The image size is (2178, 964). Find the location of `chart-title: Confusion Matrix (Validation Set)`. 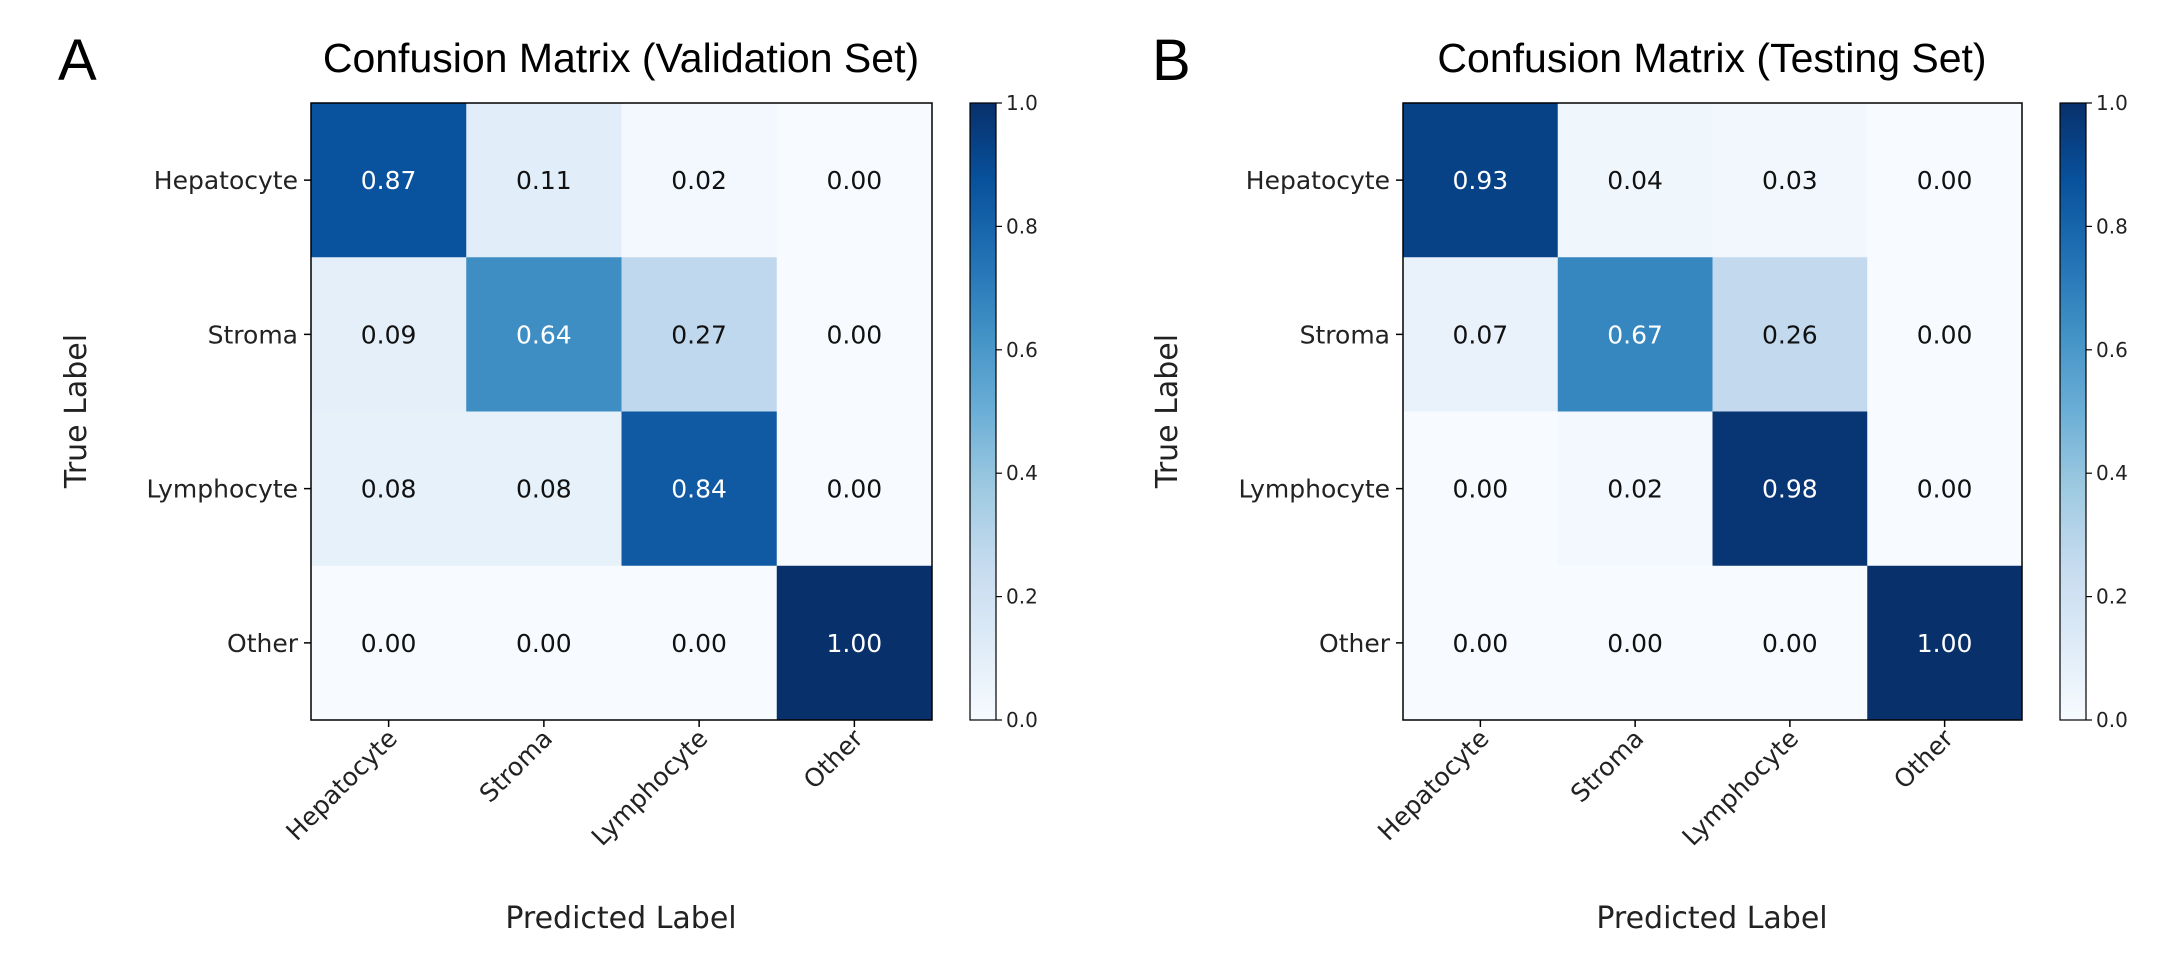

chart-title: Confusion Matrix (Validation Set) is located at coordinates (621, 58).